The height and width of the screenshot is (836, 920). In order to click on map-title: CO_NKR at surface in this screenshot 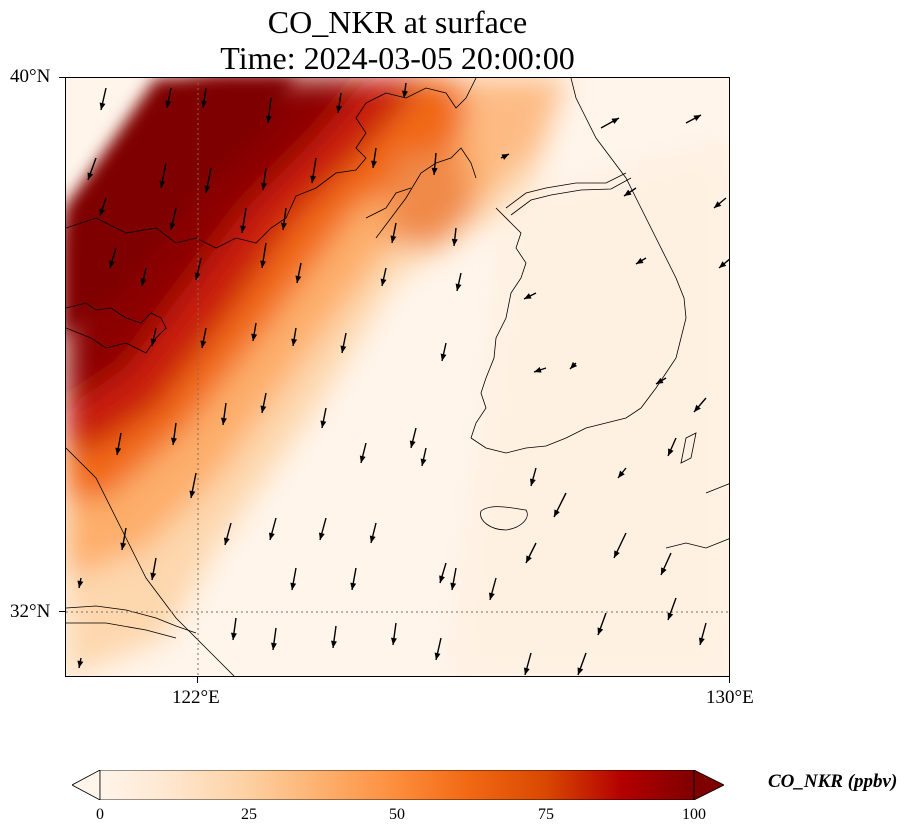, I will do `click(397, 22)`.